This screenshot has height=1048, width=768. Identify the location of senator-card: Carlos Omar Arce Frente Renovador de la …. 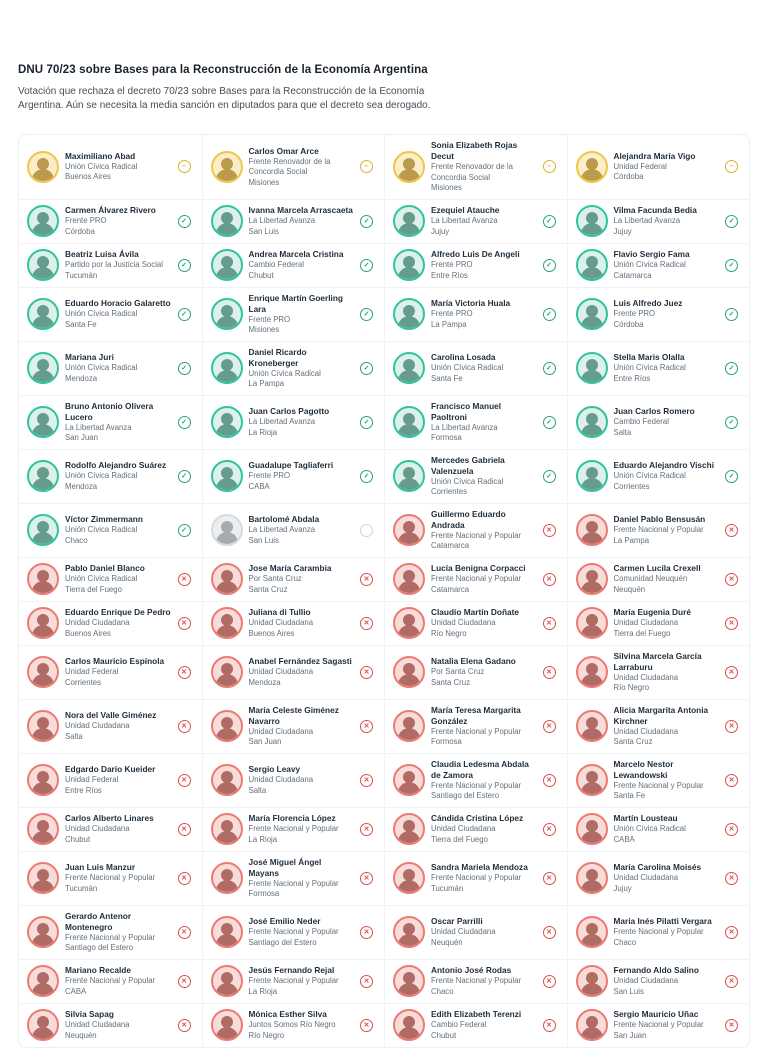
(293, 167).